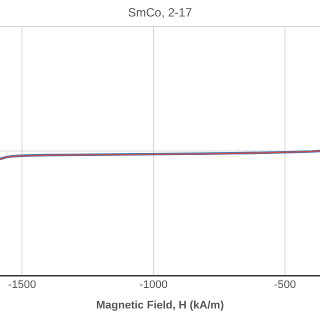 The width and height of the screenshot is (320, 320). What do you see at coordinates (153, 285) in the screenshot?
I see `x-tick-label: -1000` at bounding box center [153, 285].